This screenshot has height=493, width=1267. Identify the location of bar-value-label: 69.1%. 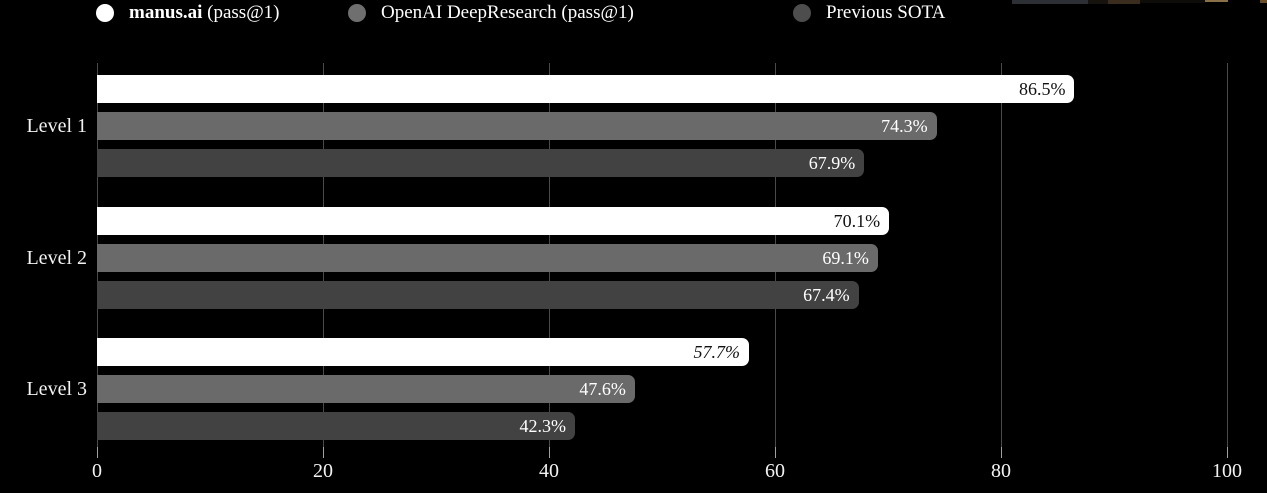
(845, 257).